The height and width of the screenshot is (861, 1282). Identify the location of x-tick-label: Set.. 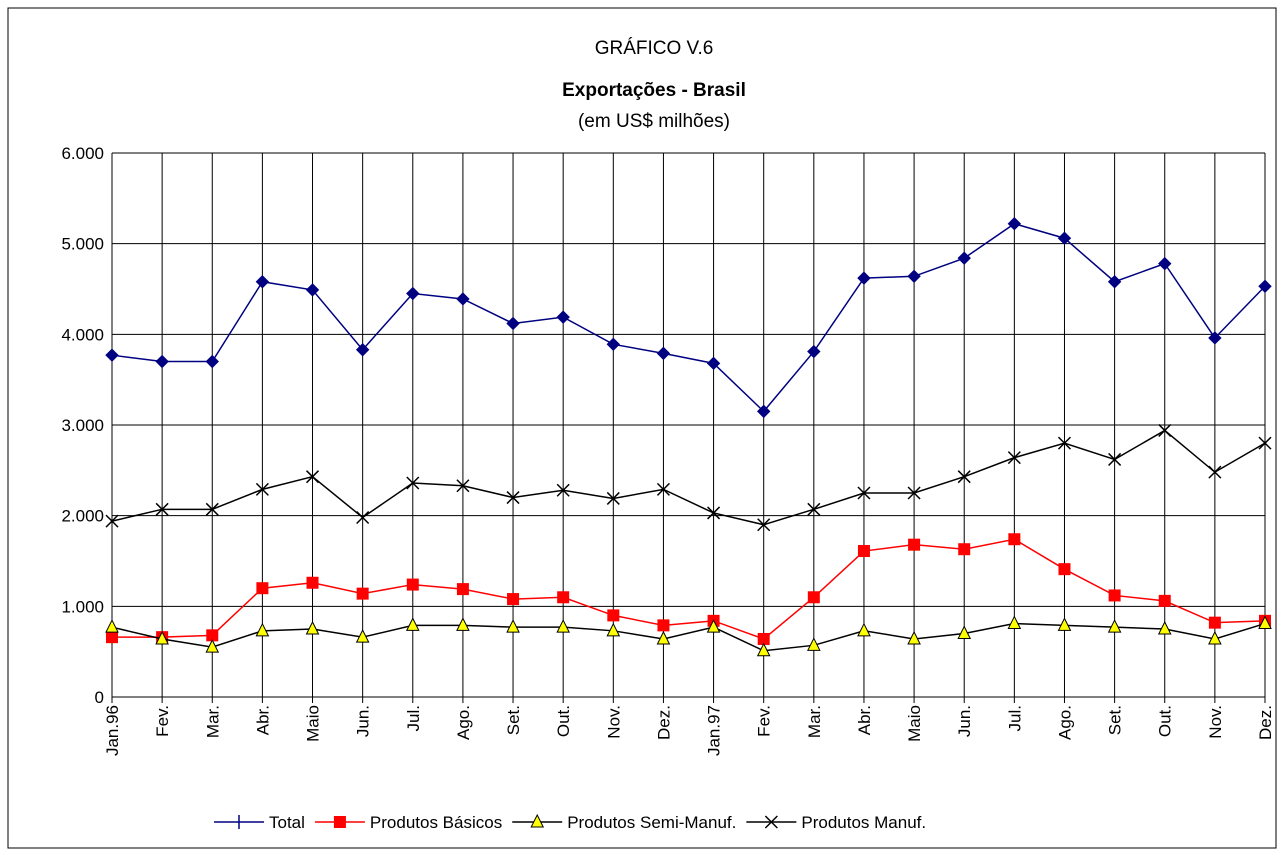
(1115, 720).